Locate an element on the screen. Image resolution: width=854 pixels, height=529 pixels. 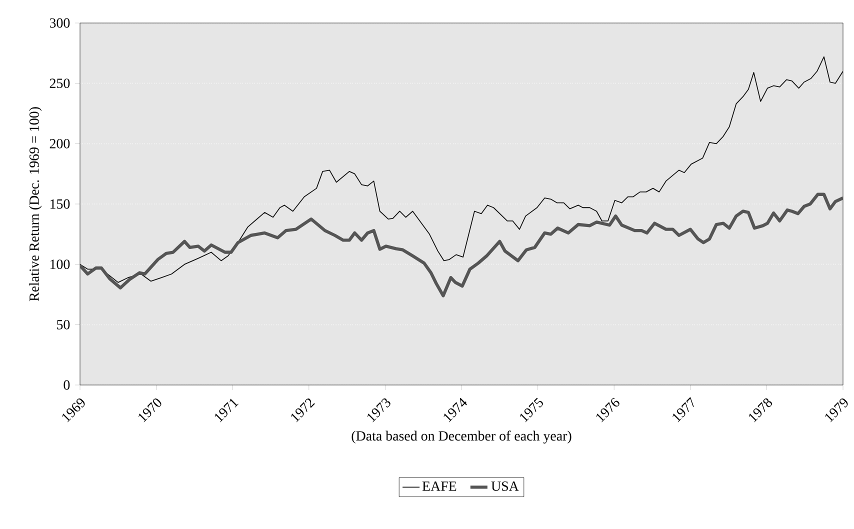
y-axis-title: Relative Return (Dec. 1969 = 100) is located at coordinates (35, 204).